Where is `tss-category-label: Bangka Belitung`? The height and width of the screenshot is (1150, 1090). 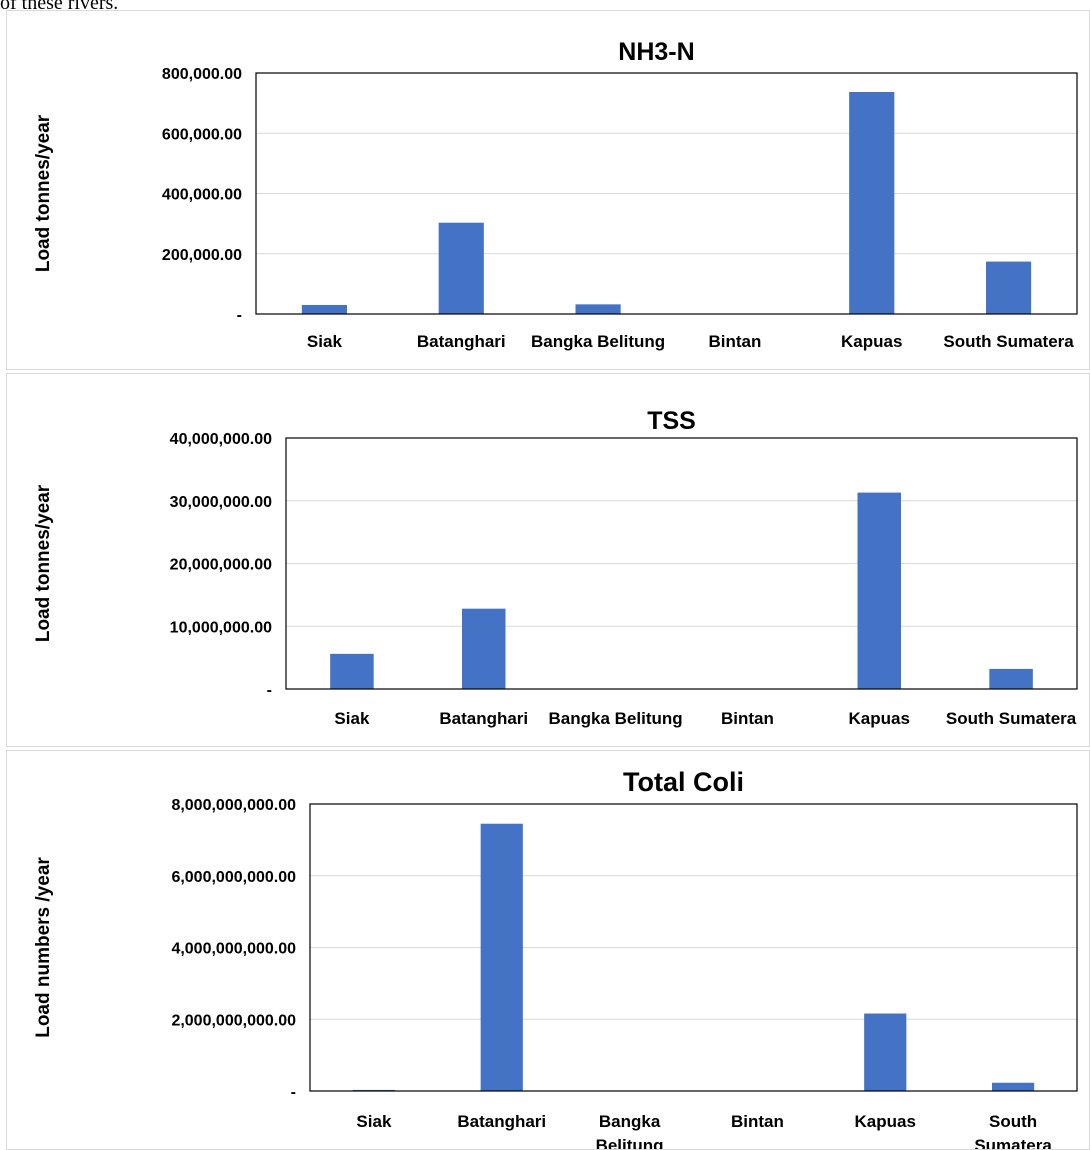
tss-category-label: Bangka Belitung is located at coordinates (616, 718).